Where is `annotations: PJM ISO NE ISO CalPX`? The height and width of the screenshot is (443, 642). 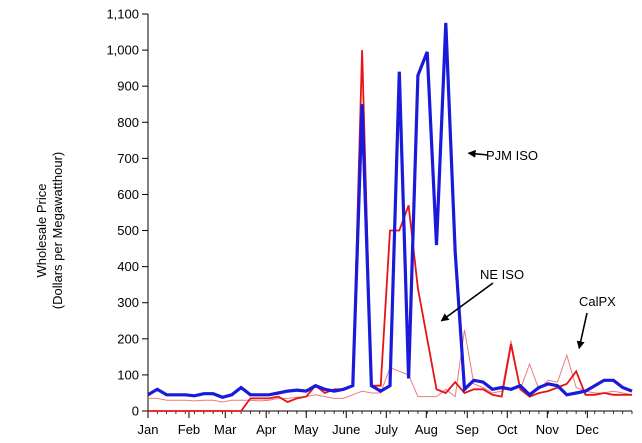
annotations: PJM ISO NE ISO CalPX is located at coordinates (528, 249).